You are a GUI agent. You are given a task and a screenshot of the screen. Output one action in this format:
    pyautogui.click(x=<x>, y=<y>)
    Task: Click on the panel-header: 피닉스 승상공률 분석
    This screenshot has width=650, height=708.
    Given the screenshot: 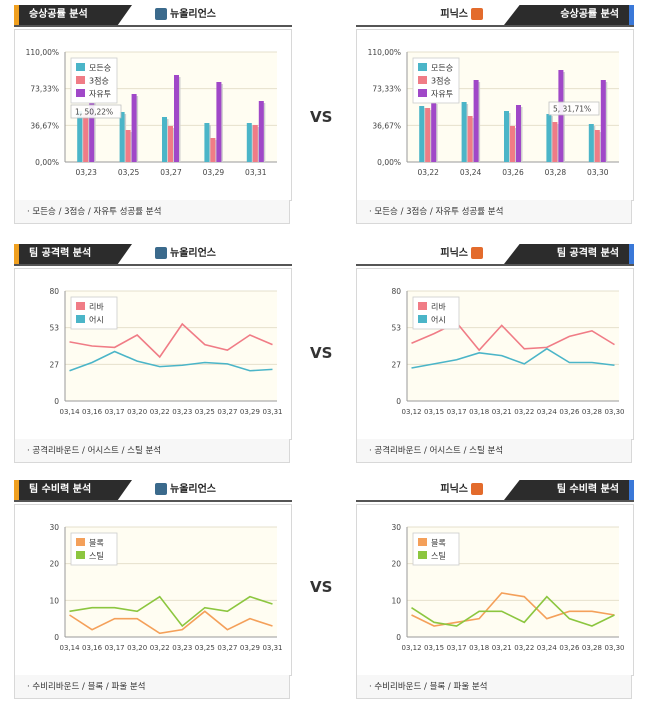 What is the action you would take?
    pyautogui.click(x=495, y=15)
    